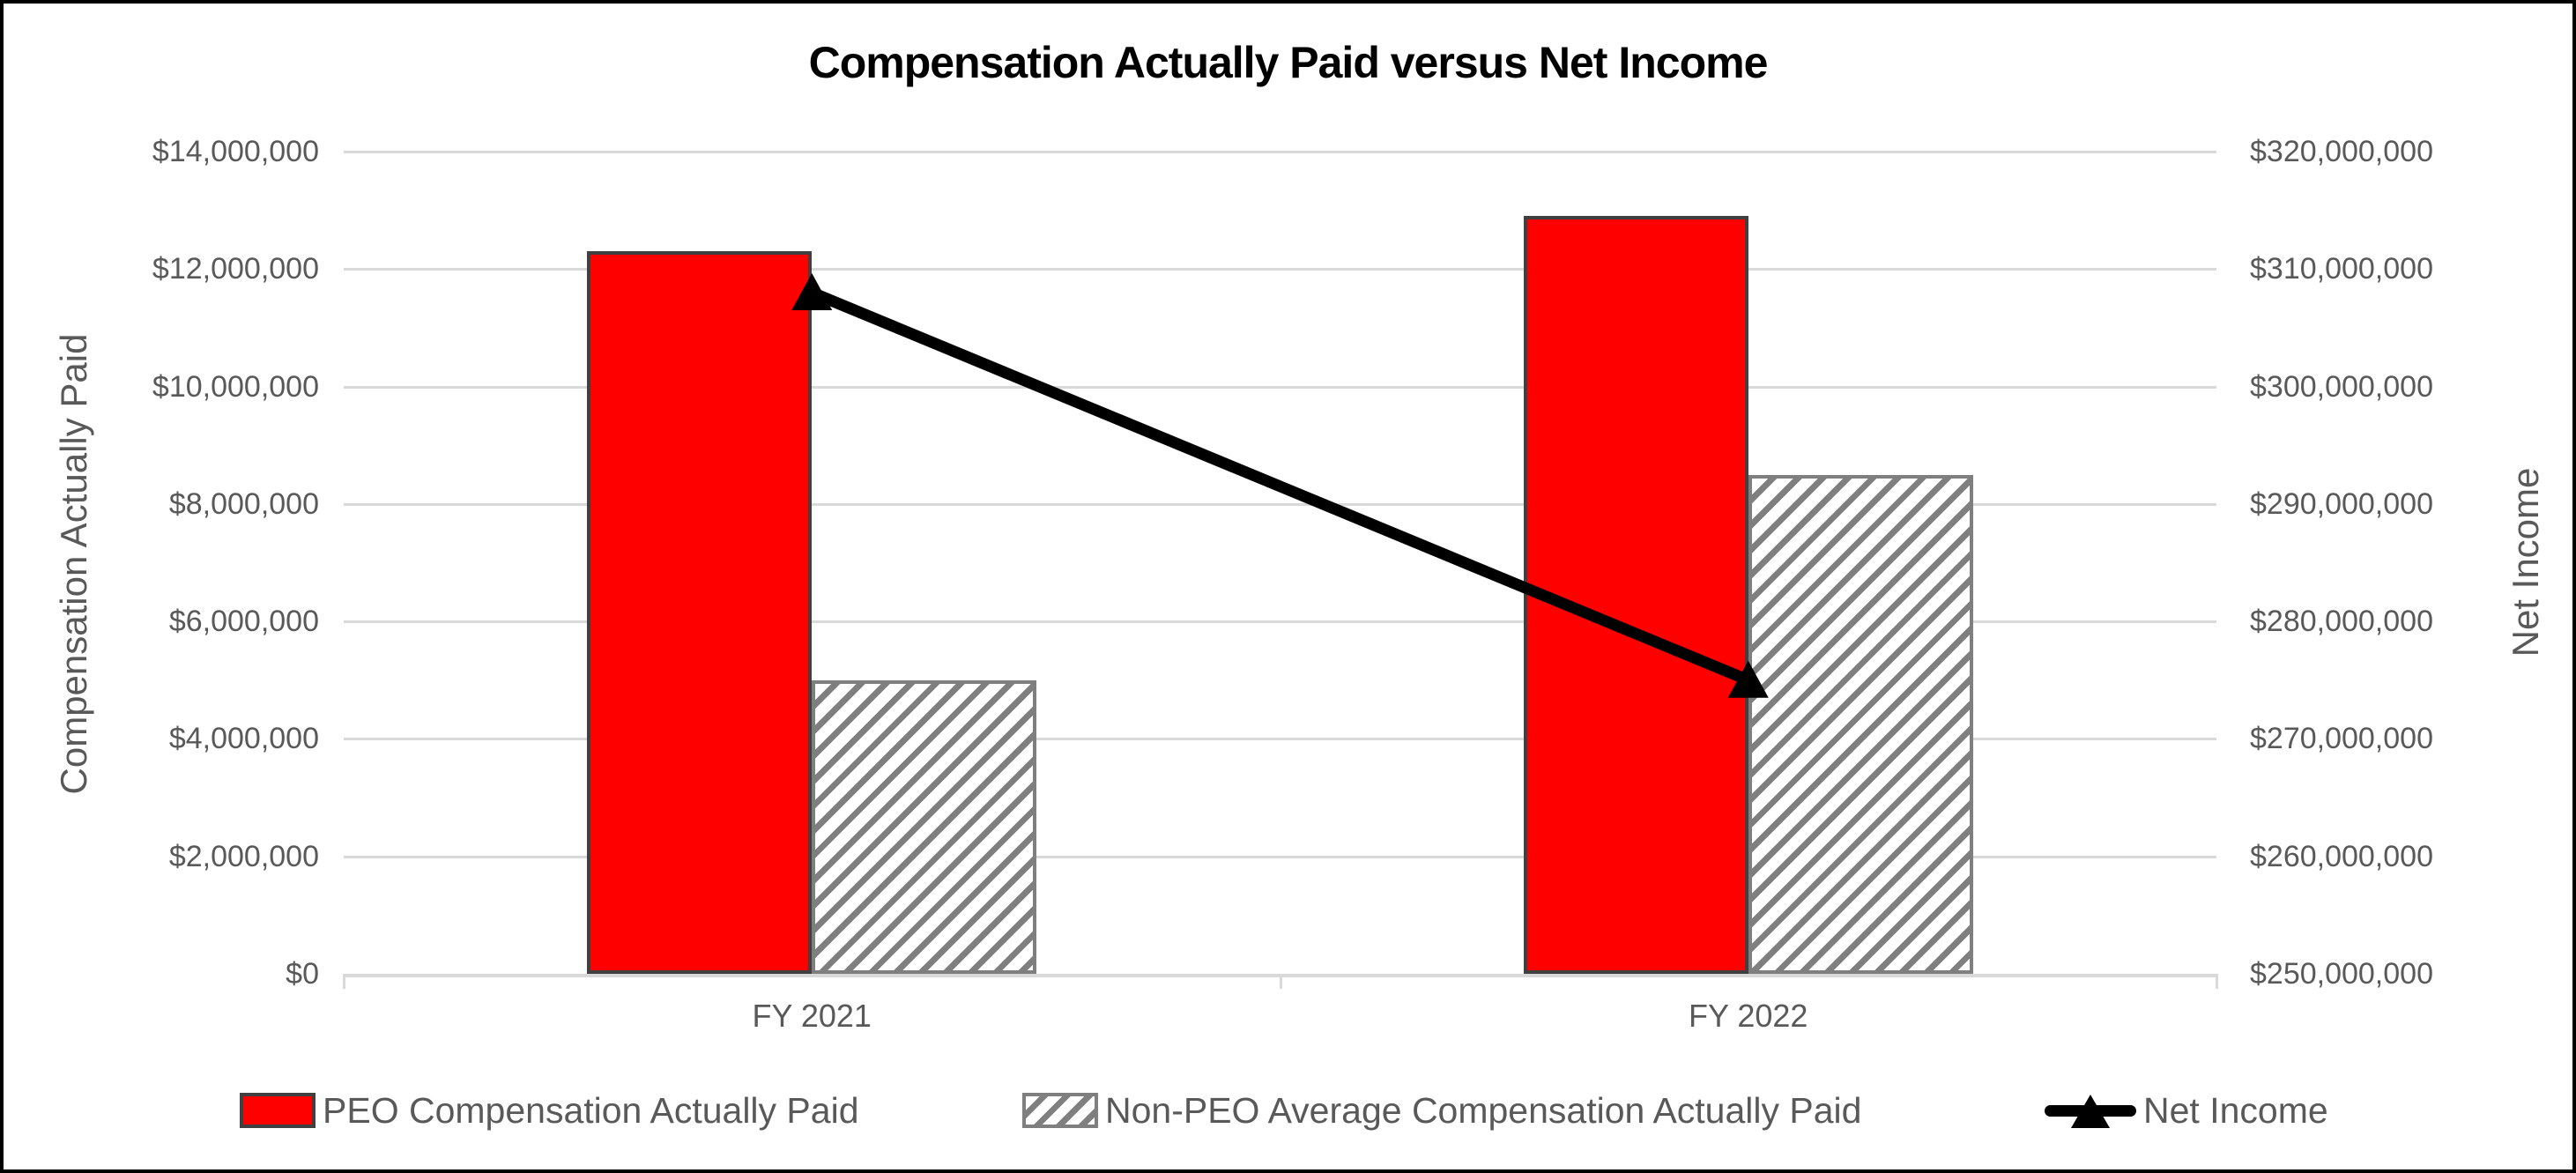 The height and width of the screenshot is (1173, 2576). Describe the element at coordinates (243, 622) in the screenshot. I see `left-axis-tick-label: $6,000,000` at that location.